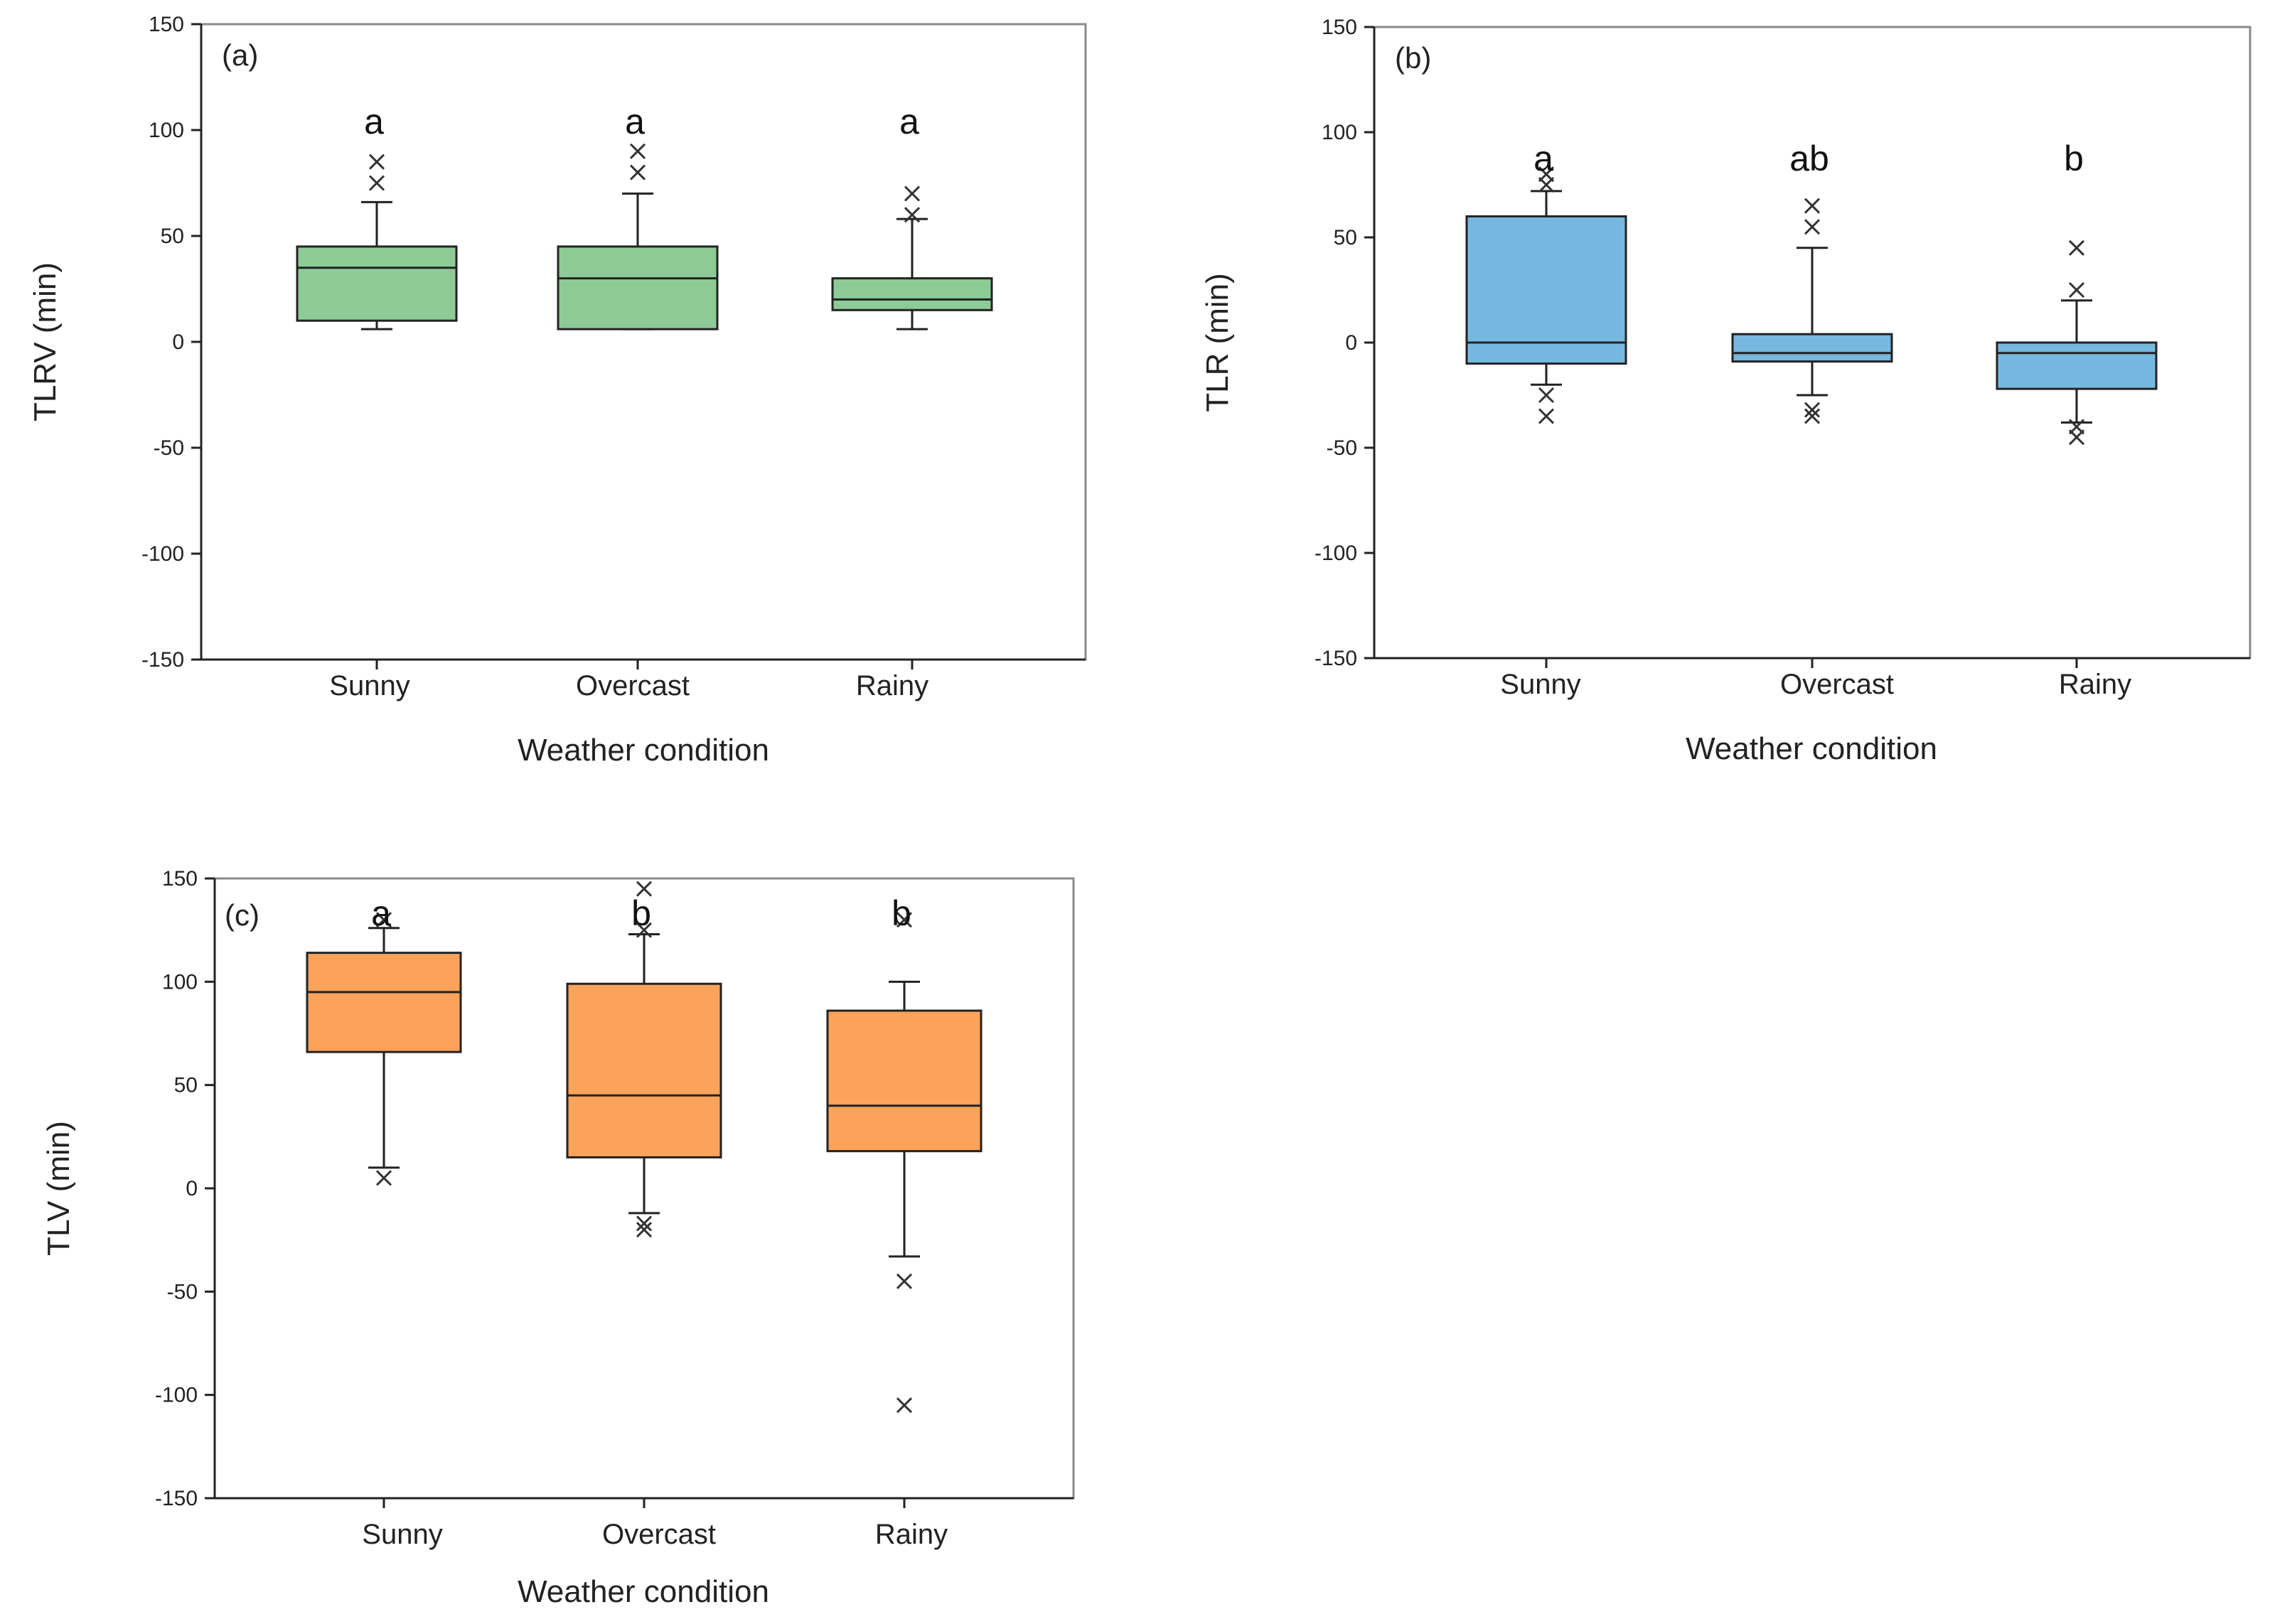 The height and width of the screenshot is (1624, 2270). I want to click on y-axis-title: TLV (min), so click(58, 1188).